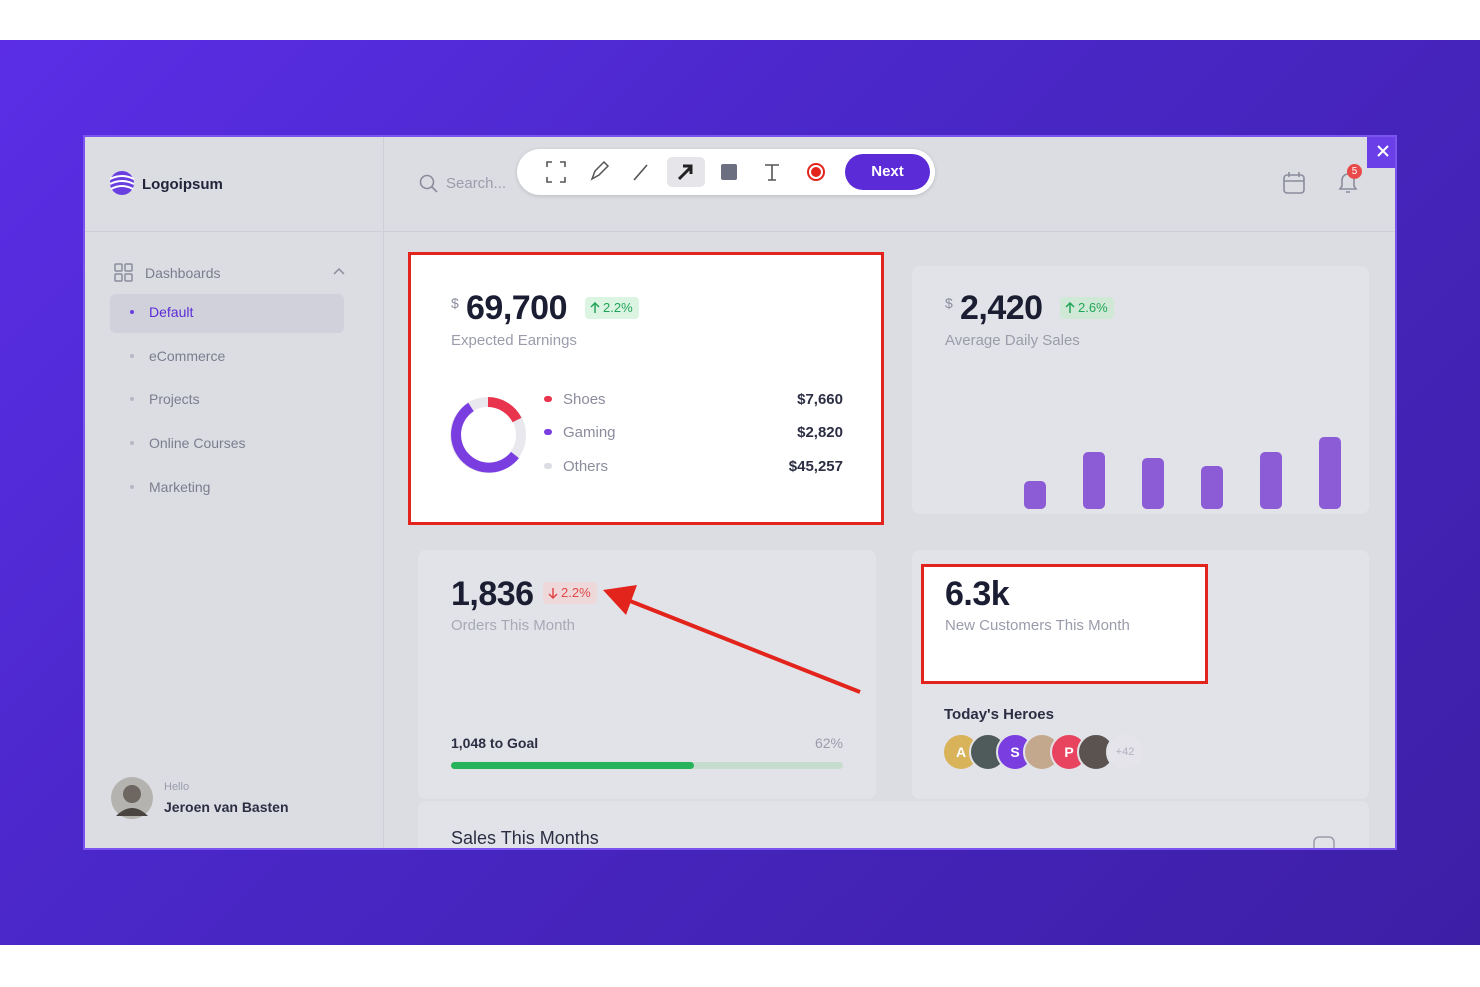  I want to click on nav-item: Default, so click(171, 312).